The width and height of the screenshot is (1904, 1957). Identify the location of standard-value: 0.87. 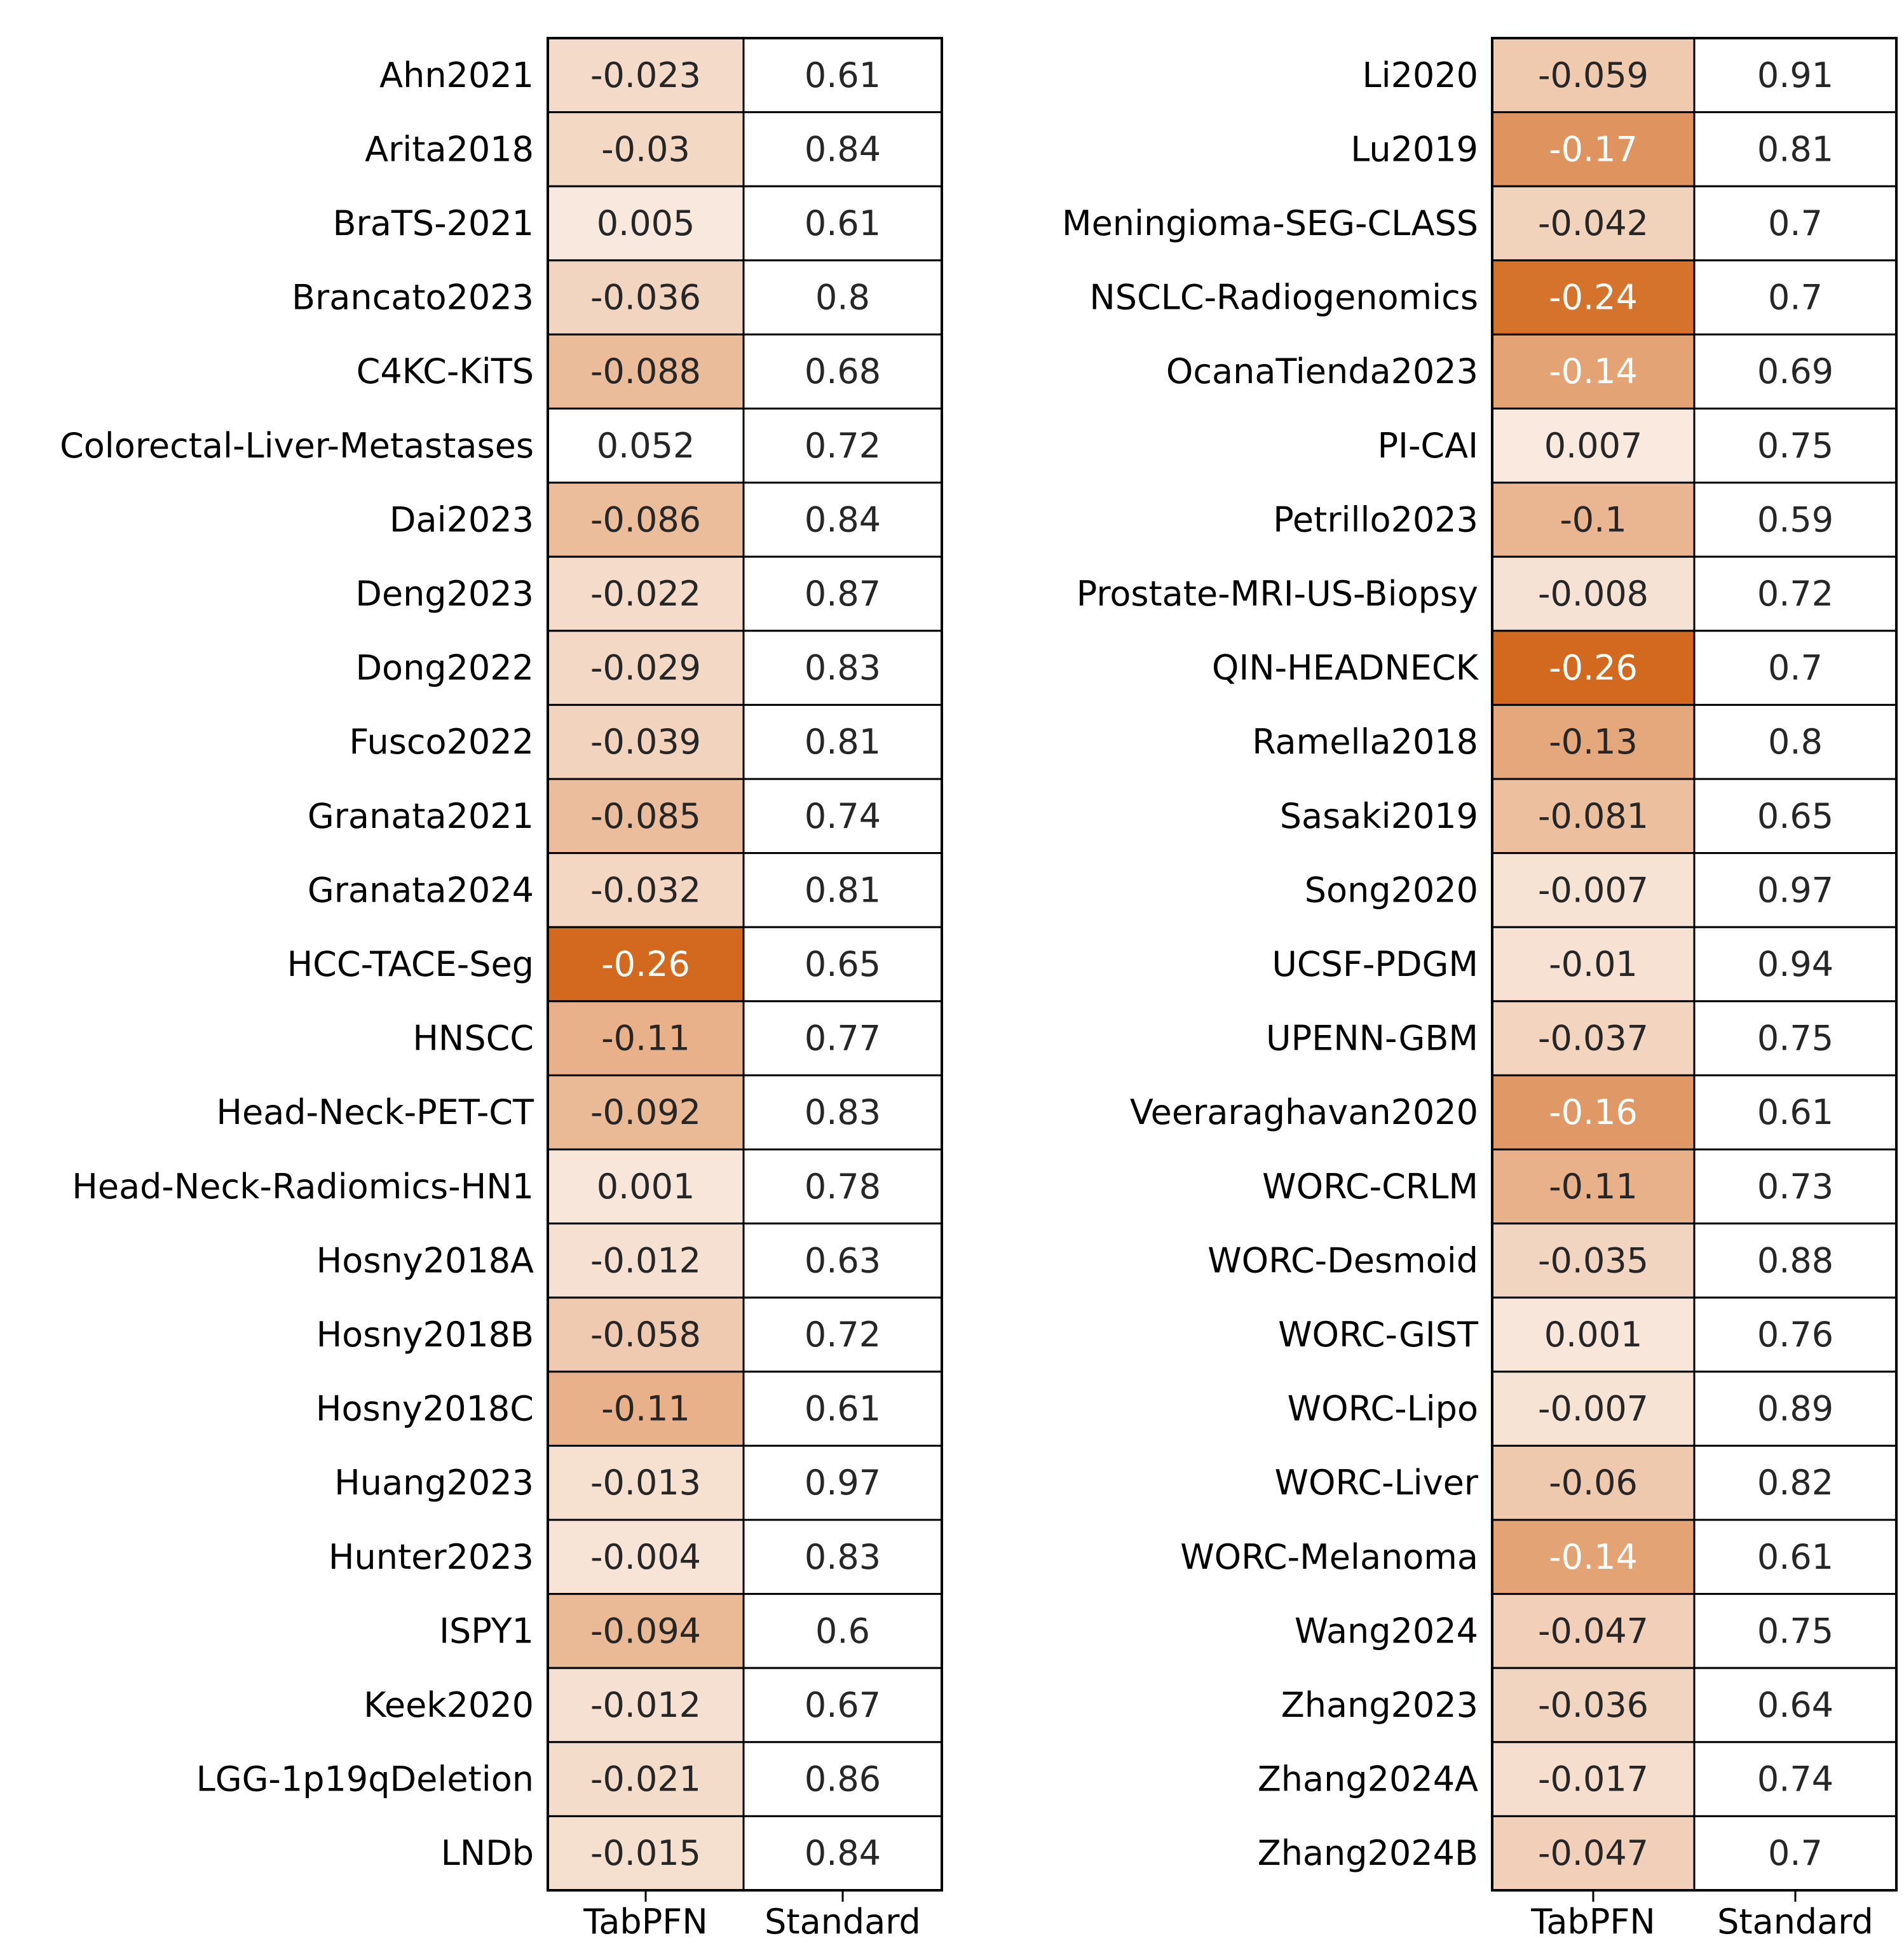
(843, 594).